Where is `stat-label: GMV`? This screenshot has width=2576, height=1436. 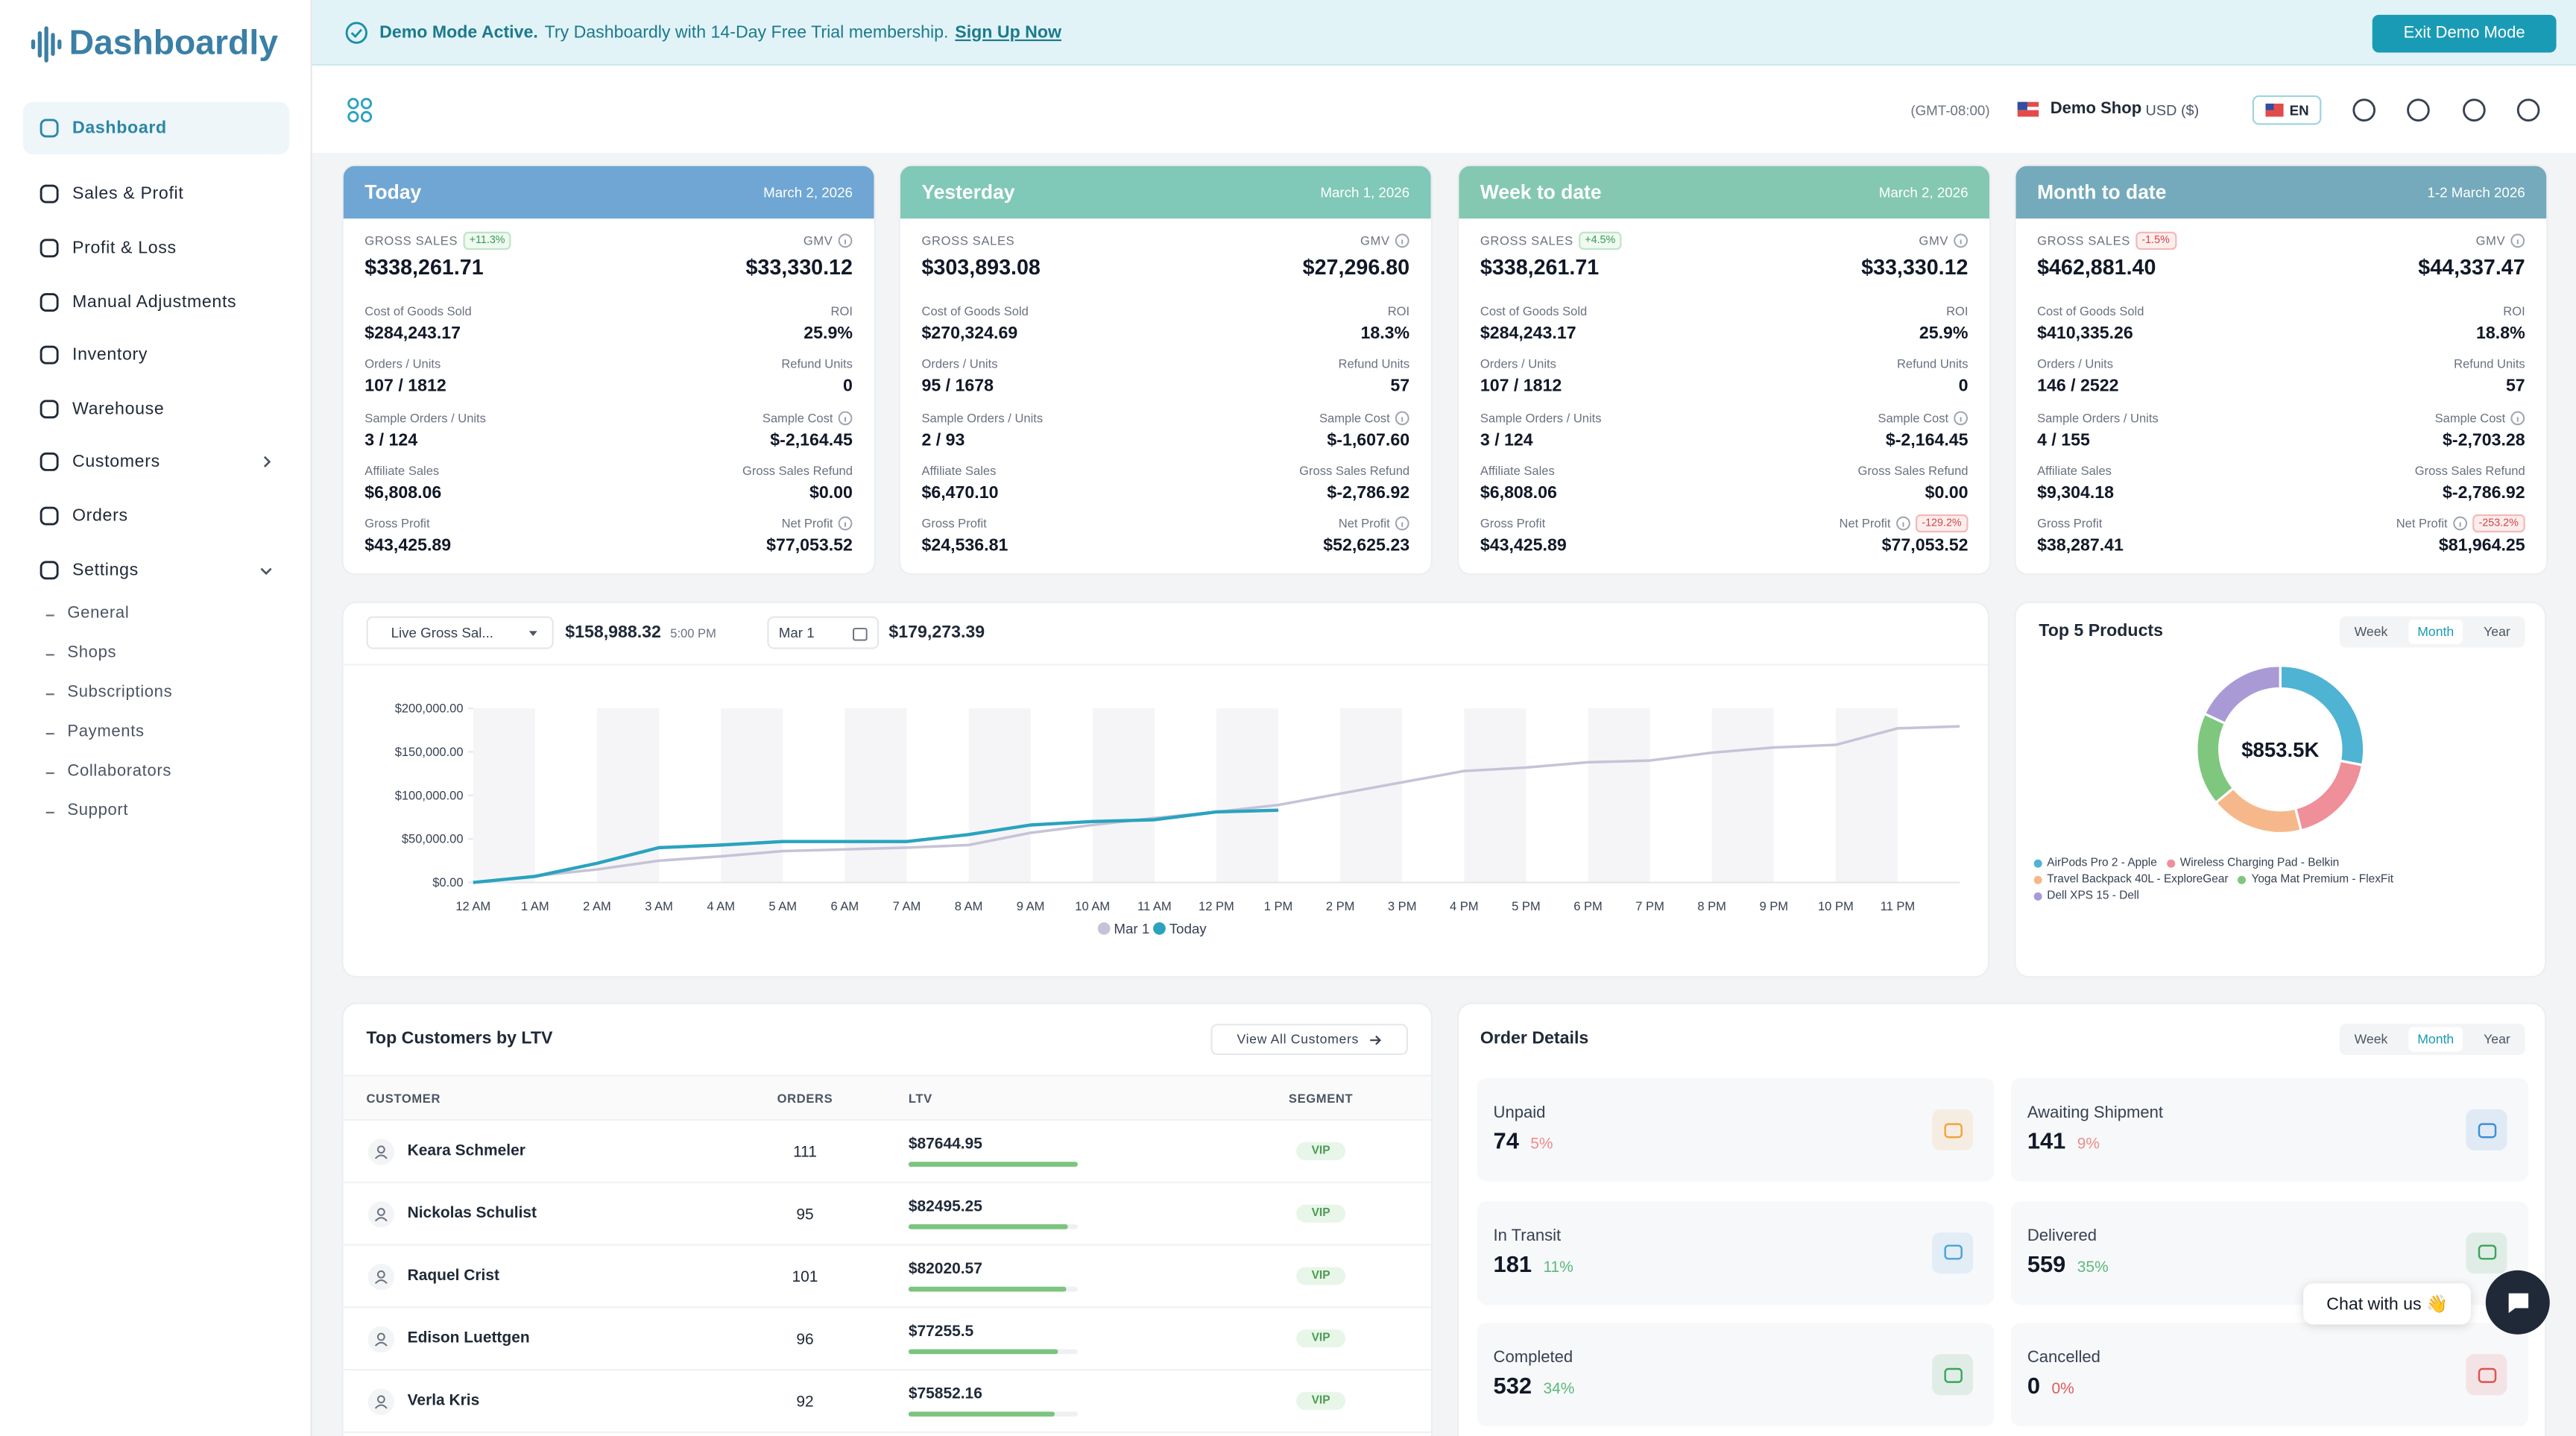
stat-label: GMV is located at coordinates (818, 240).